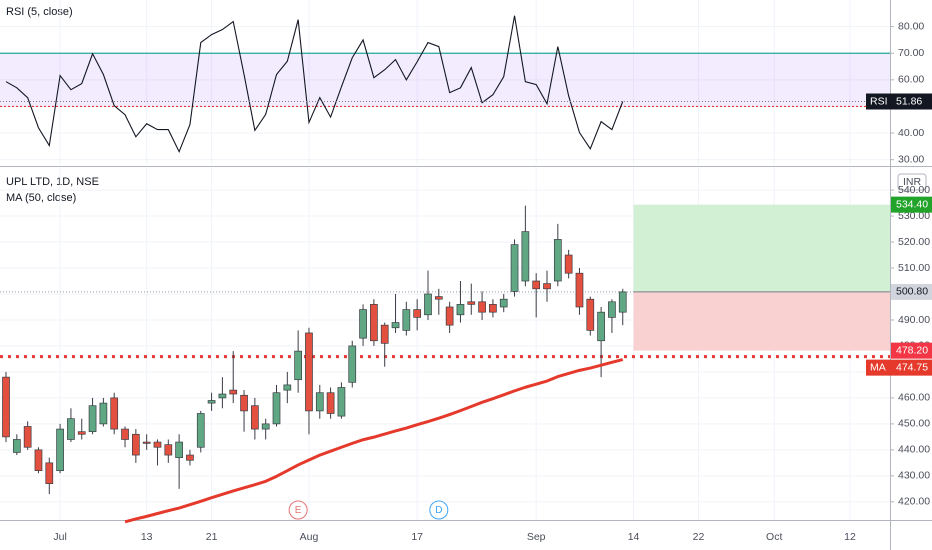  Describe the element at coordinates (914, 398) in the screenshot. I see `y-tick-label: 460.00` at that location.